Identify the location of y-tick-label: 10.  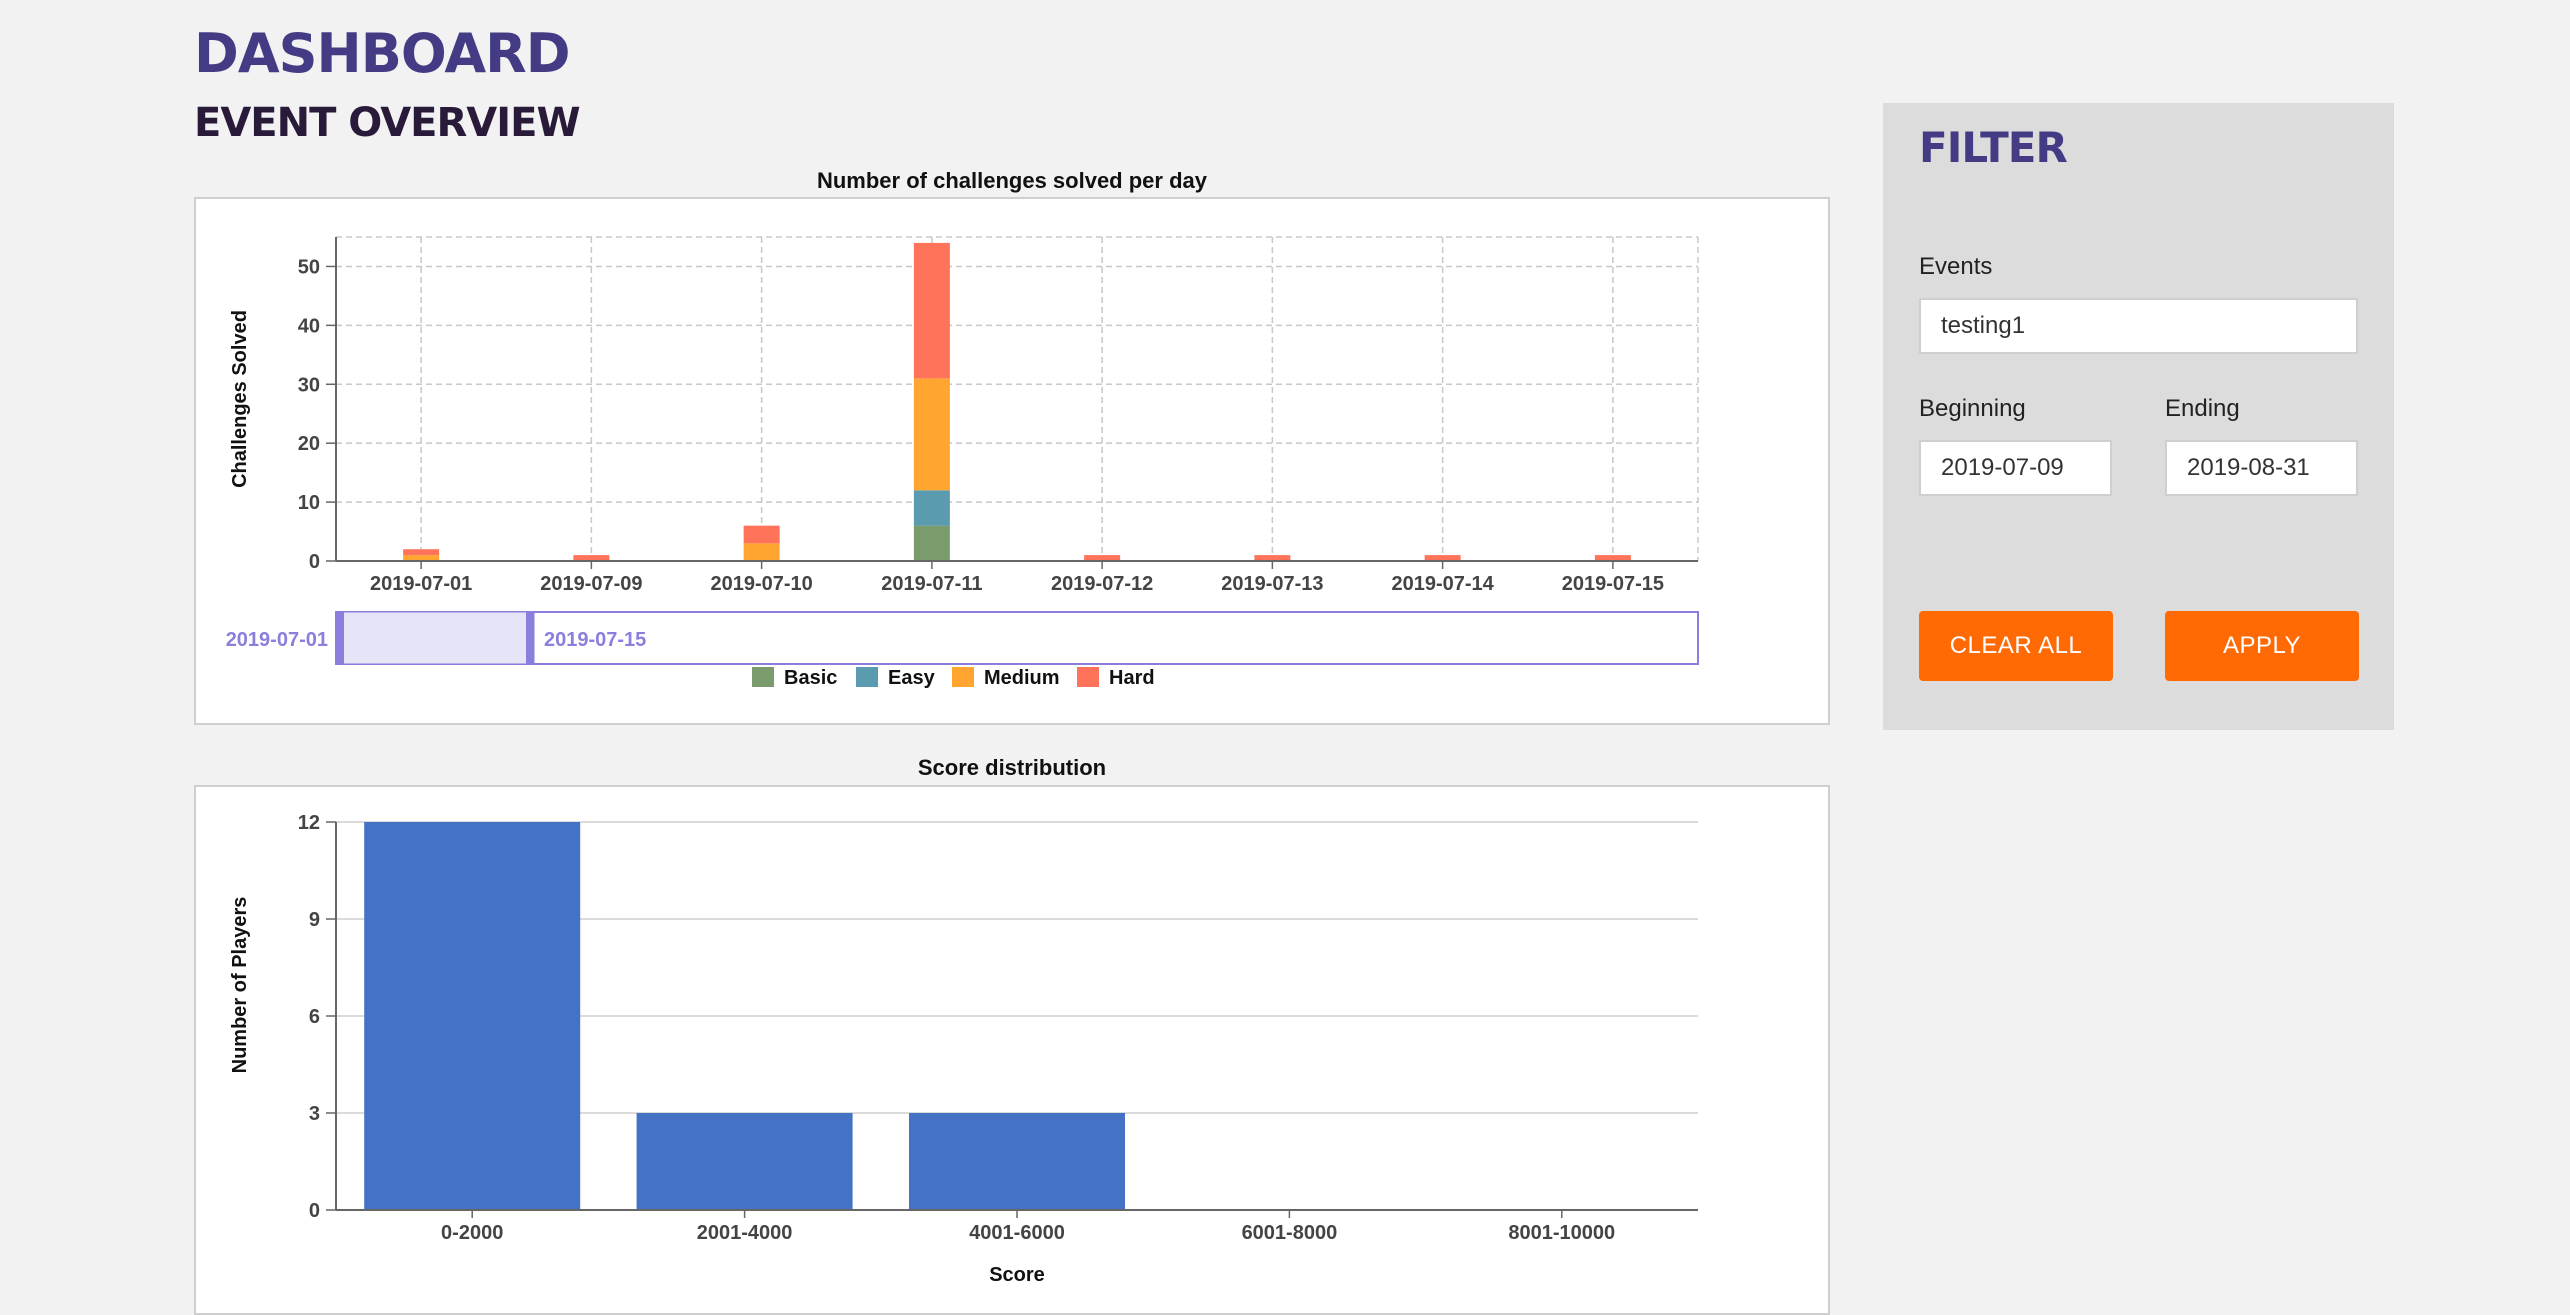
(309, 503).